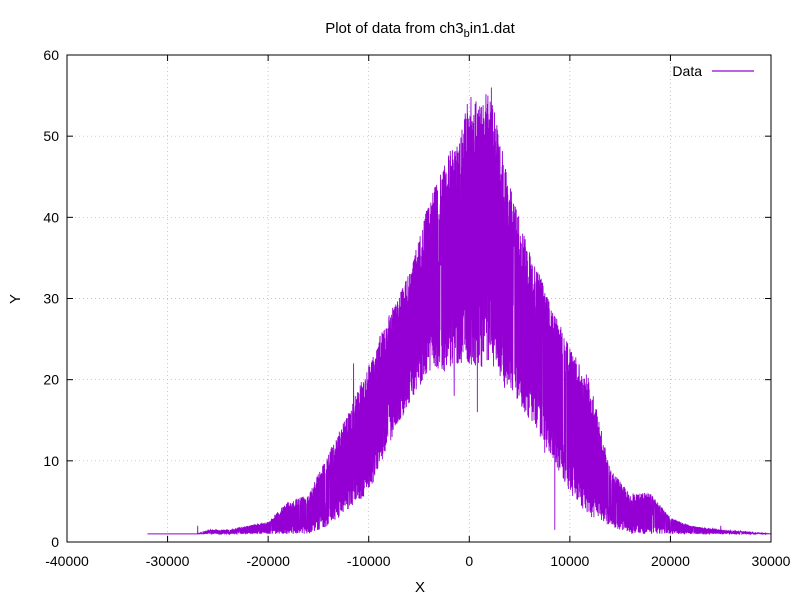 The image size is (800, 600). What do you see at coordinates (771, 561) in the screenshot?
I see `x-tick-label: 30000` at bounding box center [771, 561].